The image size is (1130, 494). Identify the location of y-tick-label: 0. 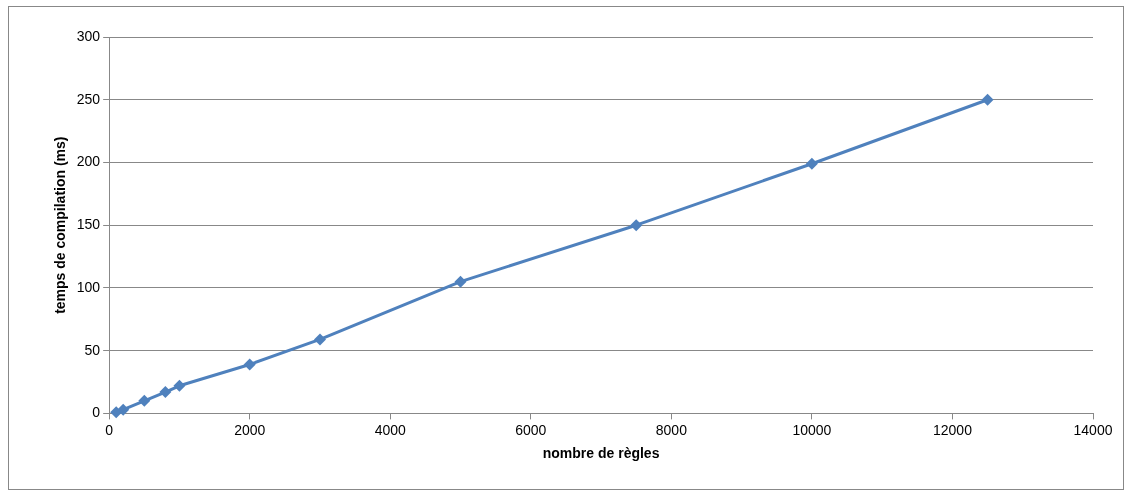
(96, 412).